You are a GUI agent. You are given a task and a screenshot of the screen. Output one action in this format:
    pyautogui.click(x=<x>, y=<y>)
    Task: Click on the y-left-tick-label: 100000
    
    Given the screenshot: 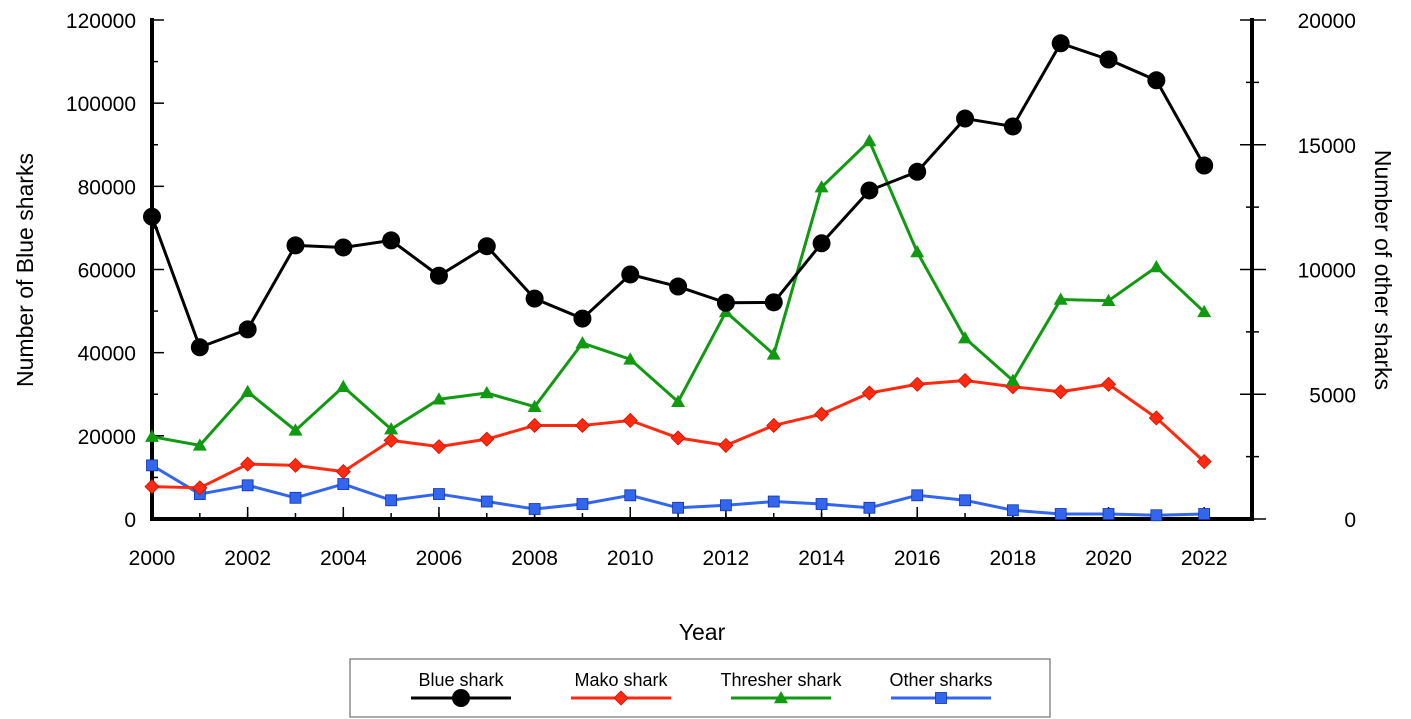 What is the action you would take?
    pyautogui.click(x=101, y=104)
    